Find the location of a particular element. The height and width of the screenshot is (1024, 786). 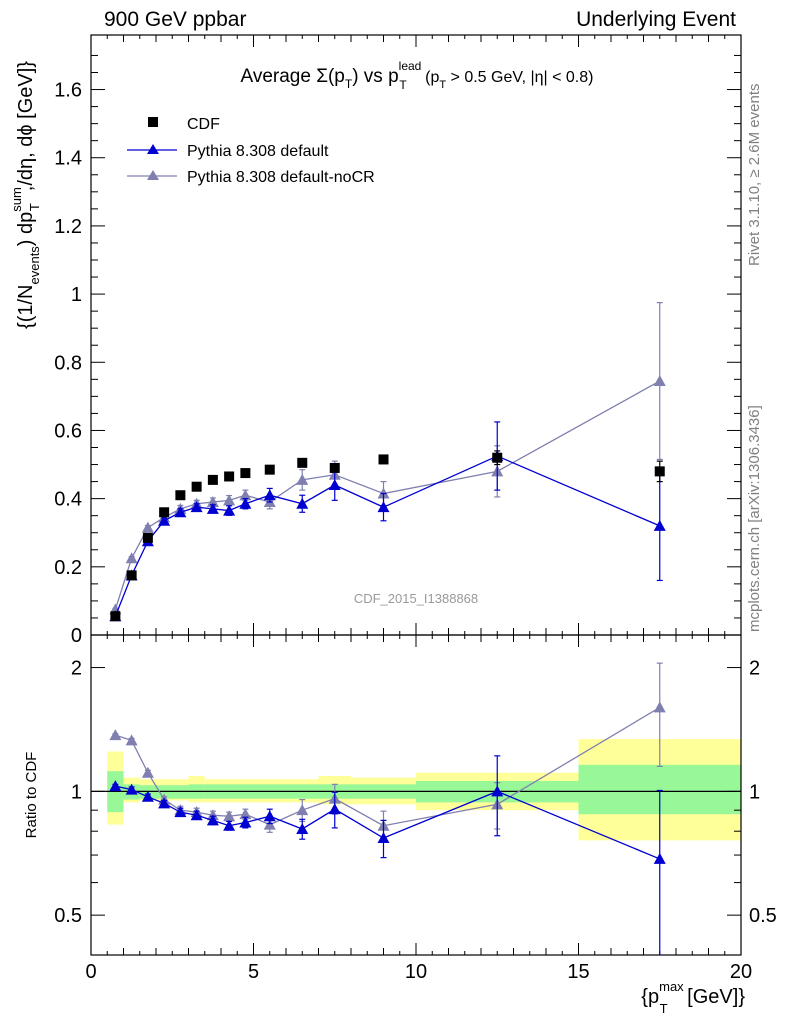

main-y-tick-label: 0.2 is located at coordinates (68, 568).